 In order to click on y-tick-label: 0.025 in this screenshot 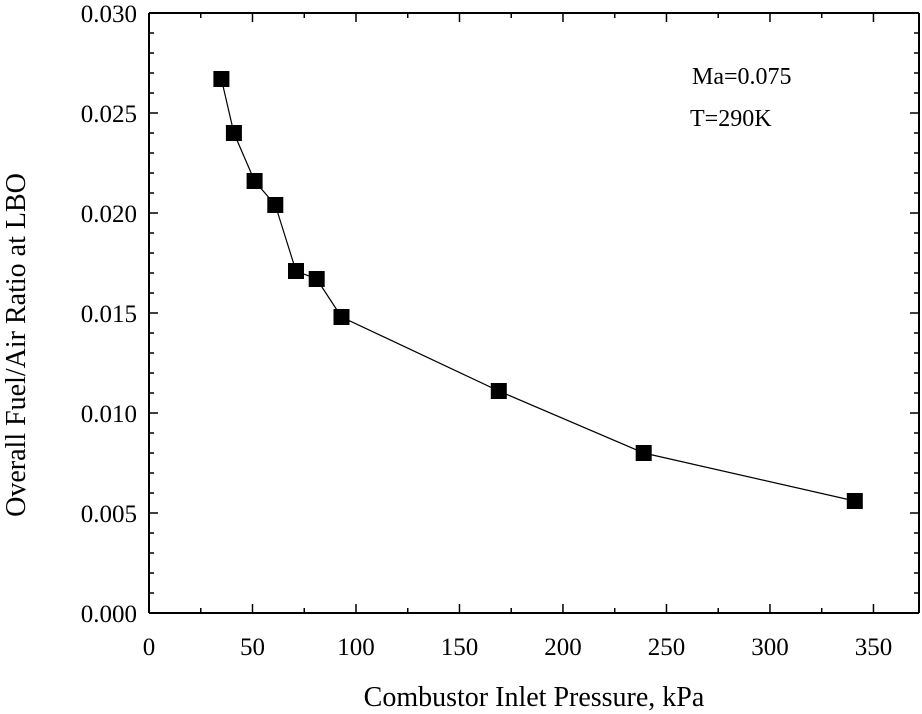, I will do `click(109, 114)`.